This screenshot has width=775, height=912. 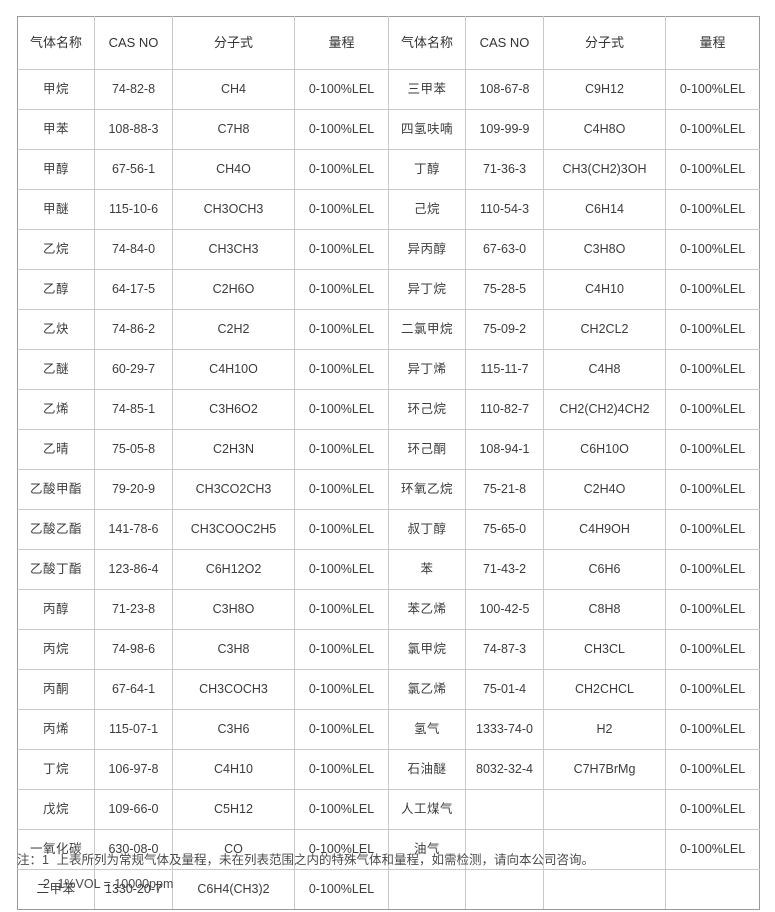 I want to click on cell-gas-name-right: 己烷, so click(x=427, y=209).